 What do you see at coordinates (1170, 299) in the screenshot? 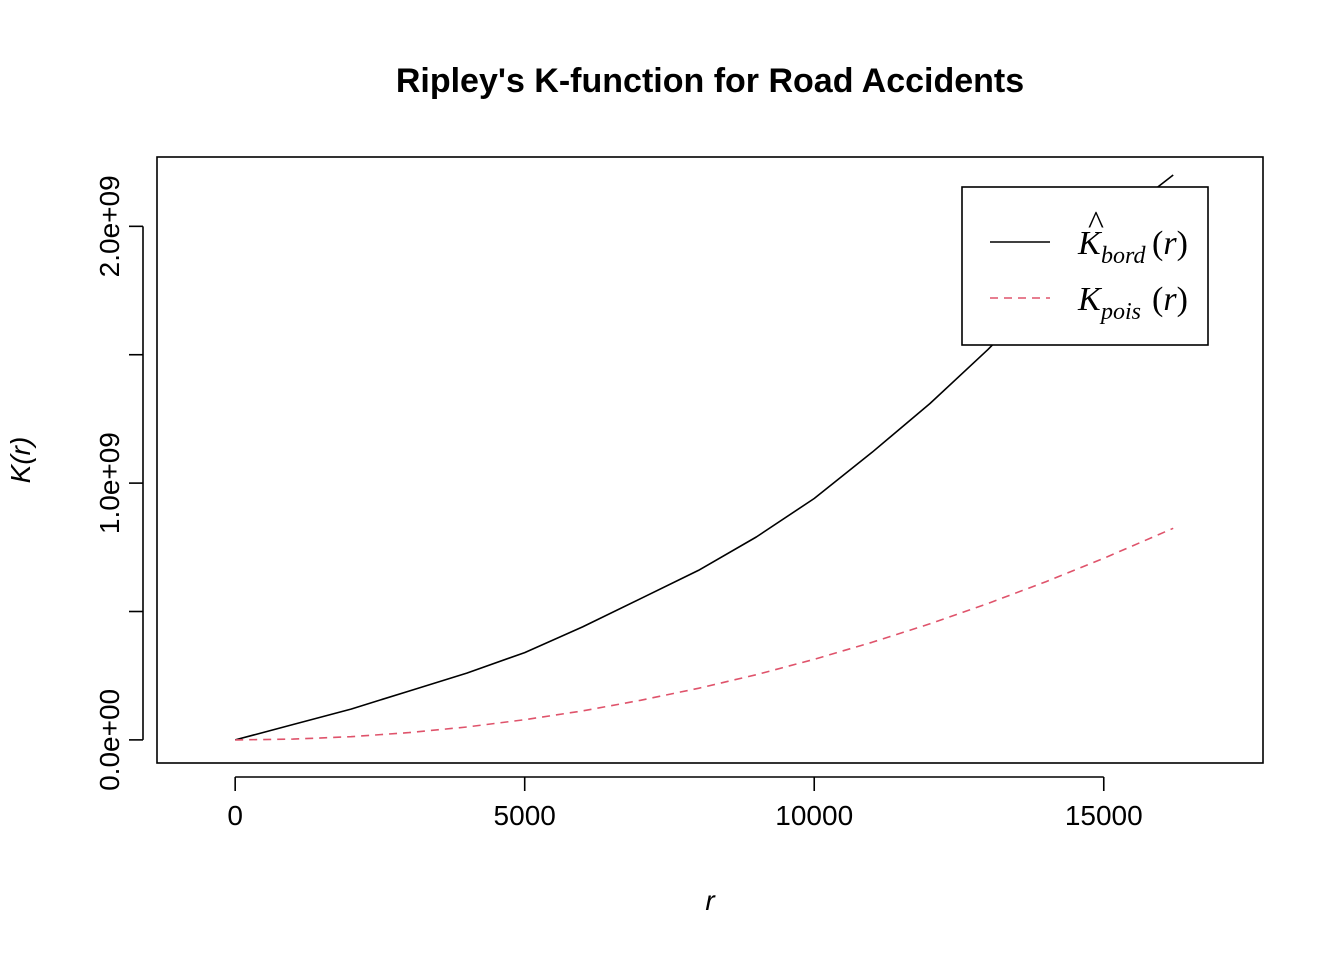
I see `legend-arg-pois: (r)` at bounding box center [1170, 299].